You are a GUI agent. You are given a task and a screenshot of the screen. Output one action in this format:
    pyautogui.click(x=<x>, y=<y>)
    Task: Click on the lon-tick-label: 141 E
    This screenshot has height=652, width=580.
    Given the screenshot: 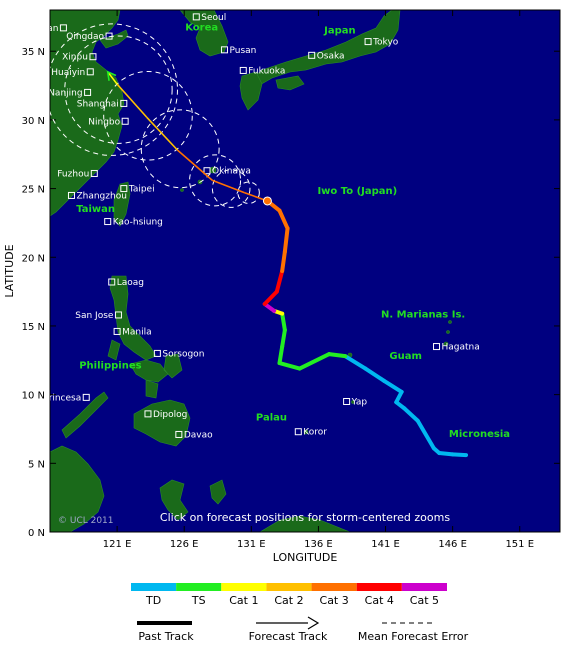 What is the action you would take?
    pyautogui.click(x=385, y=544)
    